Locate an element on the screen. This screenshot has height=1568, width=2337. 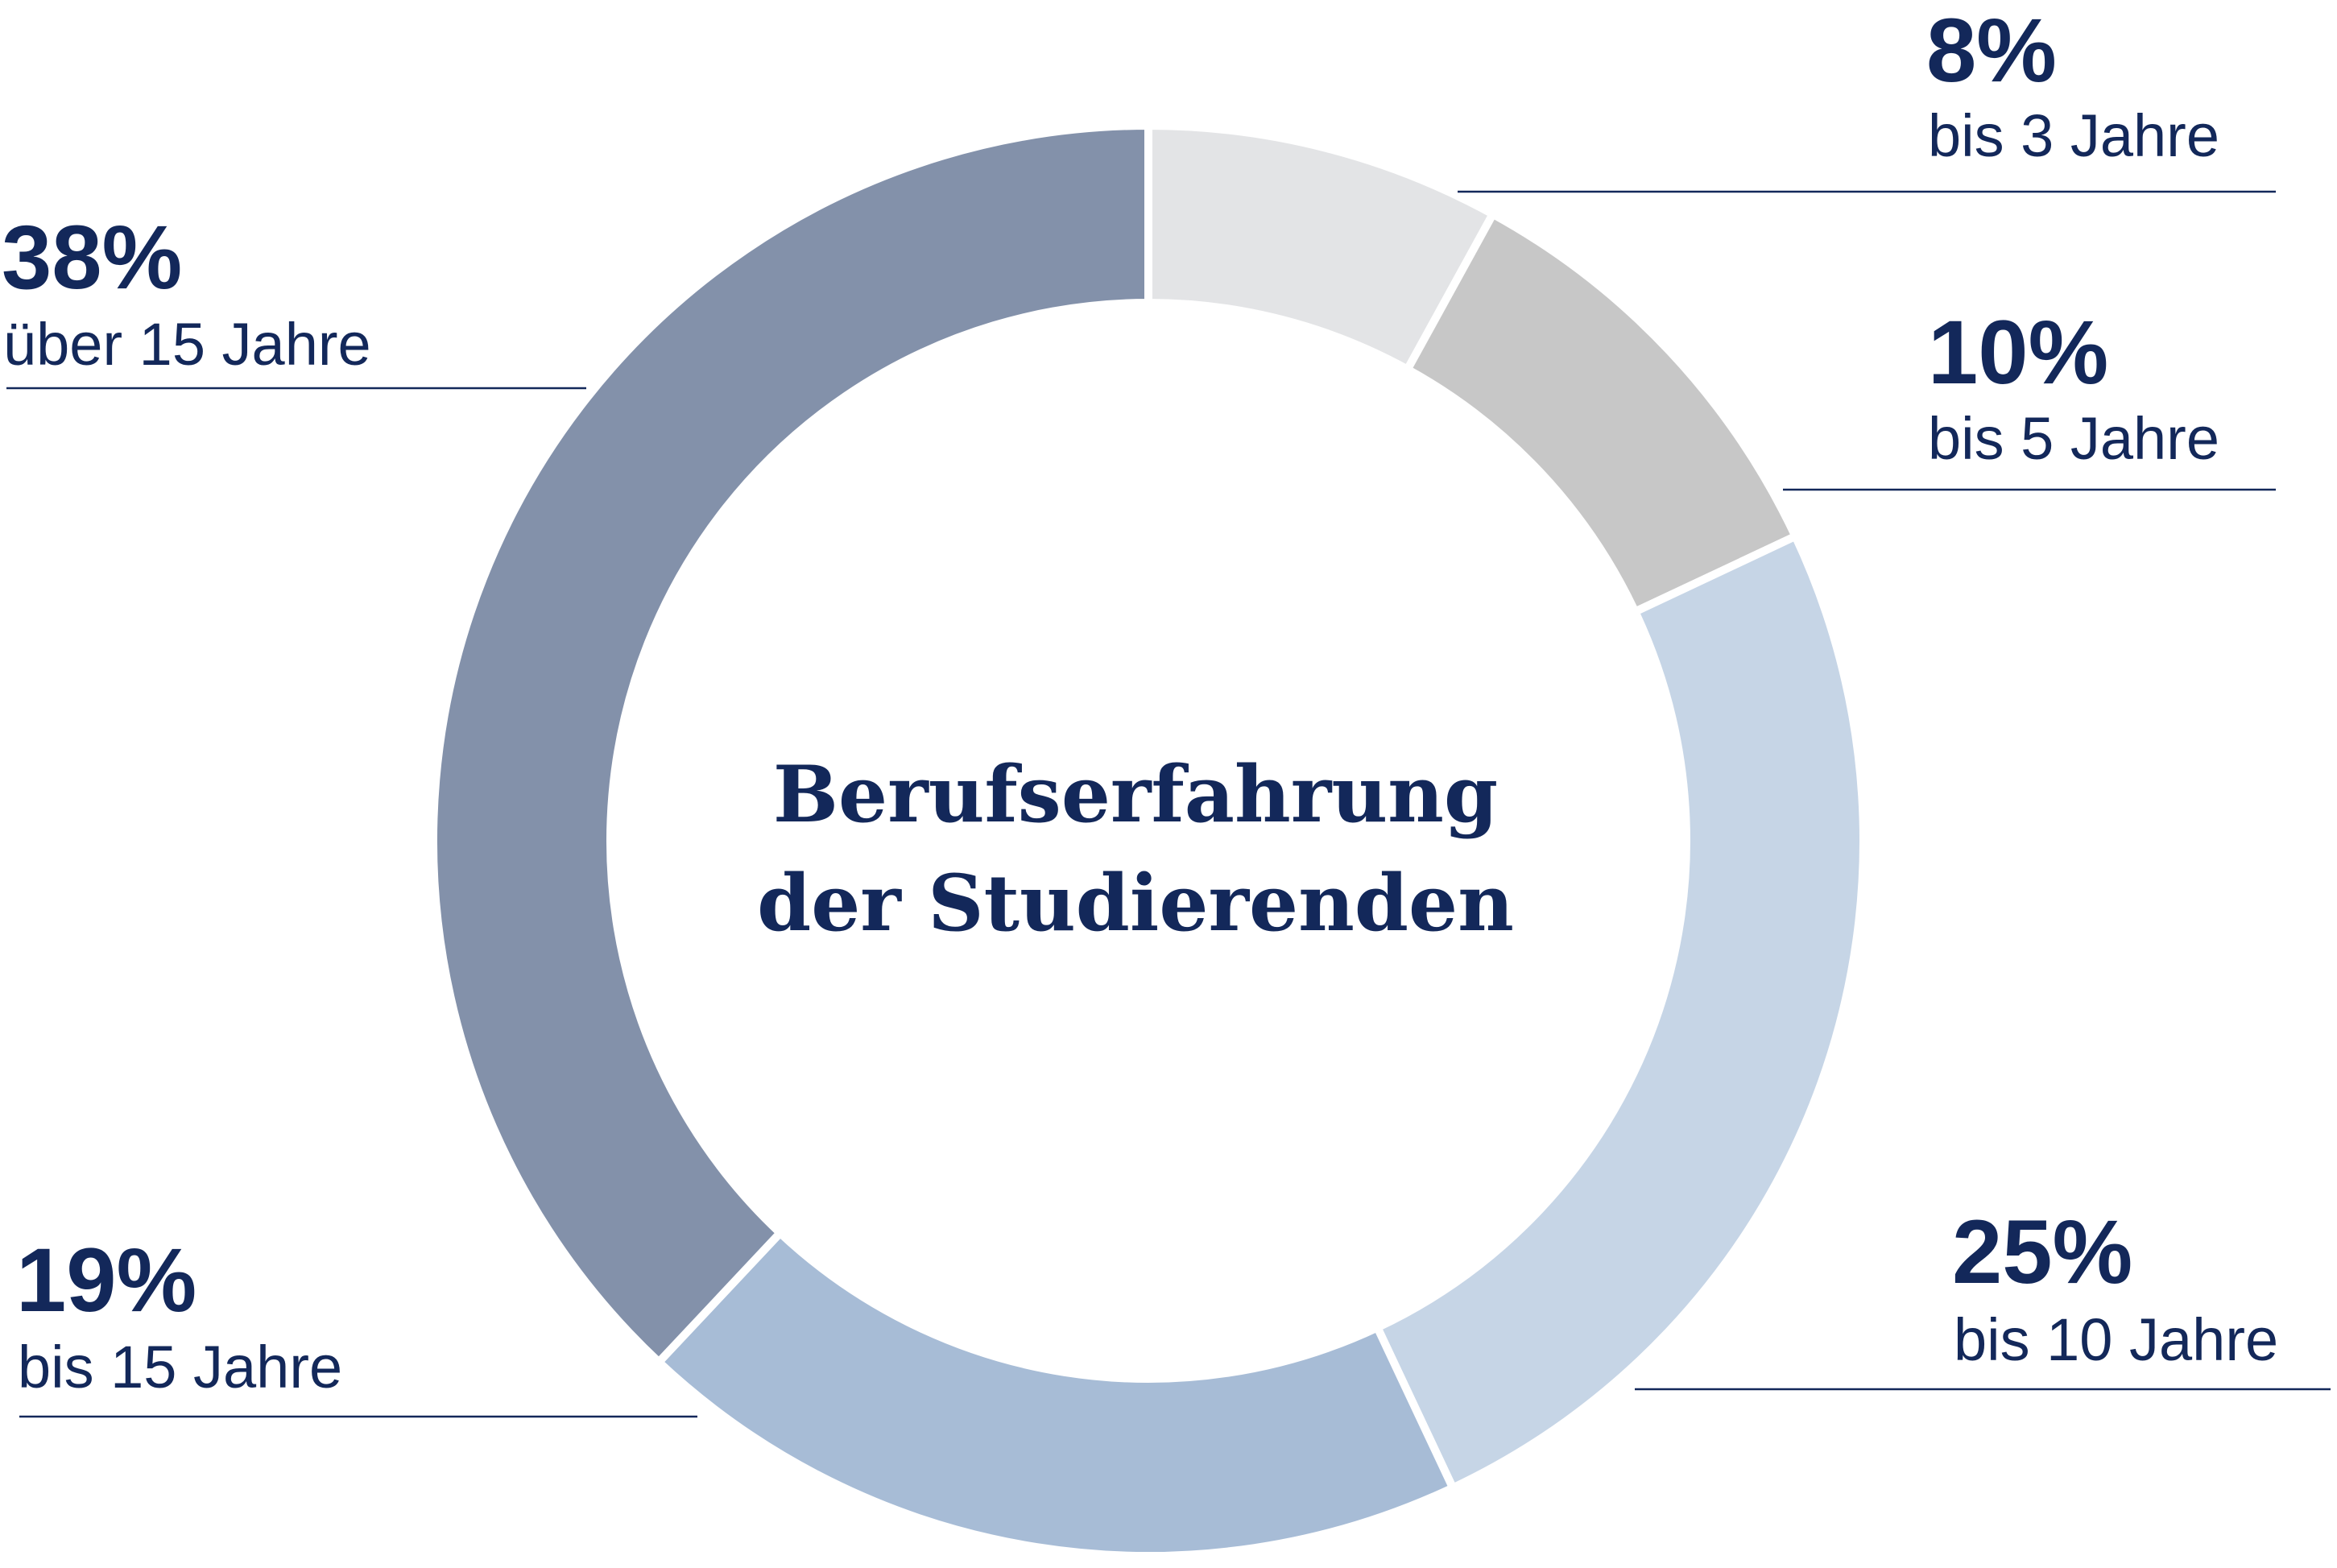
category-label: bis 15 Jahre is located at coordinates (180, 1367).